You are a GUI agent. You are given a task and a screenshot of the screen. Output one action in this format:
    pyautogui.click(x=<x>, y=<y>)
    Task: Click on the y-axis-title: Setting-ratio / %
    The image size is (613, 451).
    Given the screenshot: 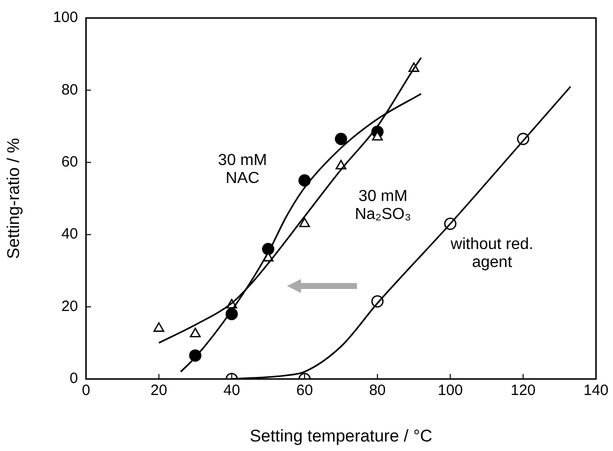 What is the action you would take?
    pyautogui.click(x=13, y=198)
    